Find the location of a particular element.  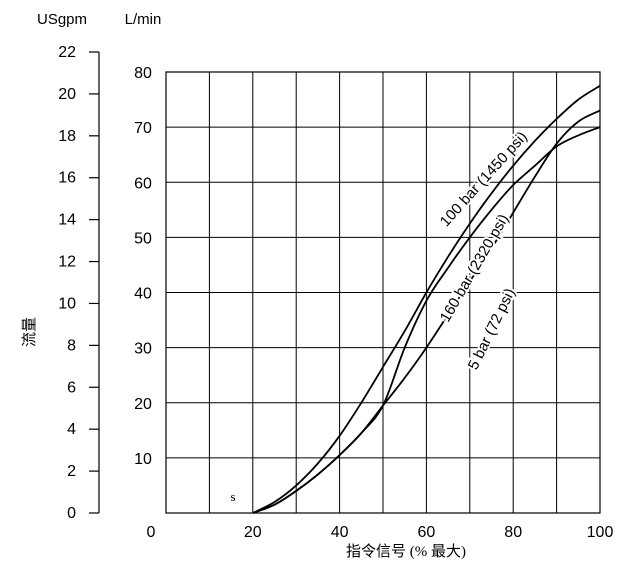

y2-tick-label: 8 is located at coordinates (71, 345).